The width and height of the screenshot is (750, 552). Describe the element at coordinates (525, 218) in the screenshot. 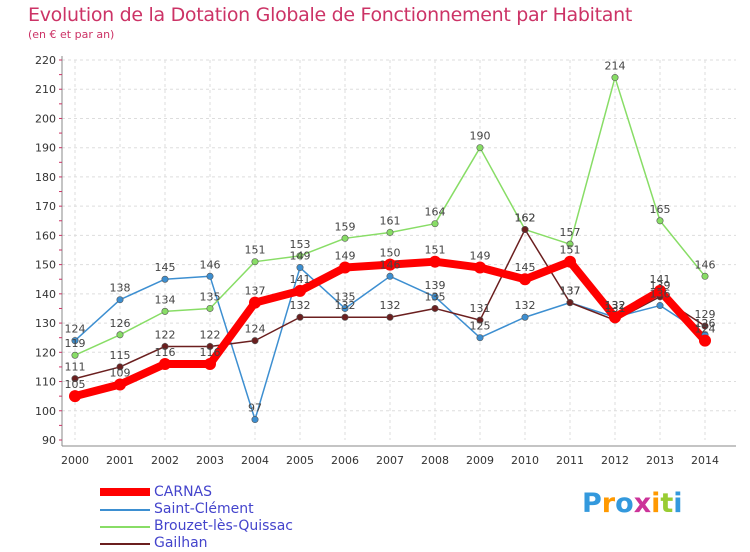

I see `data-label: 162` at that location.